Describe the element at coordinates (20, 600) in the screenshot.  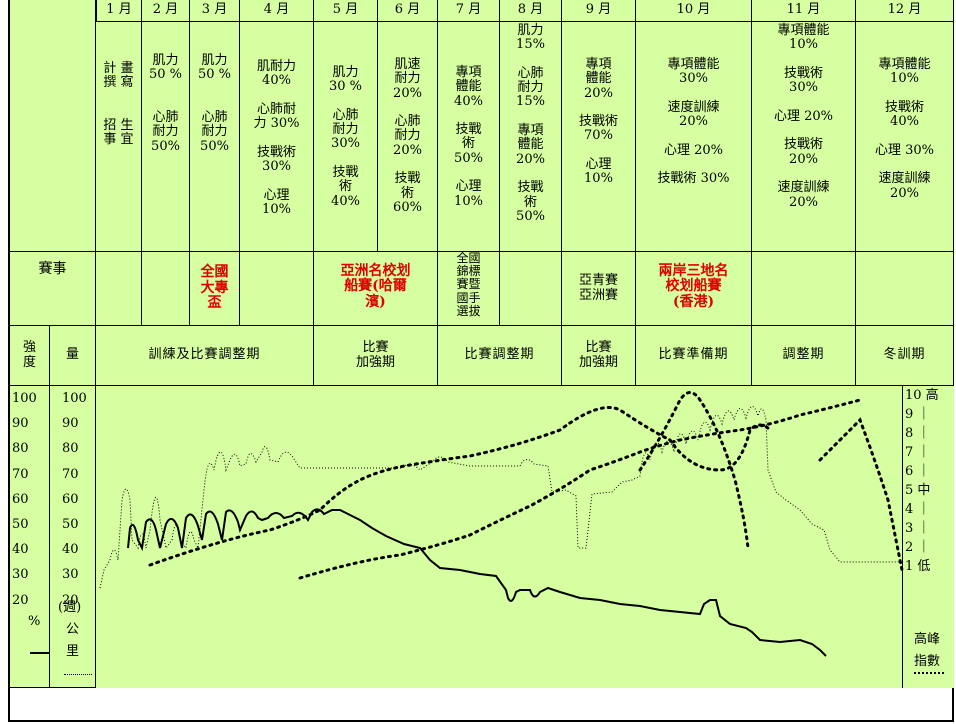
I see `intensity-tick: 20` at that location.